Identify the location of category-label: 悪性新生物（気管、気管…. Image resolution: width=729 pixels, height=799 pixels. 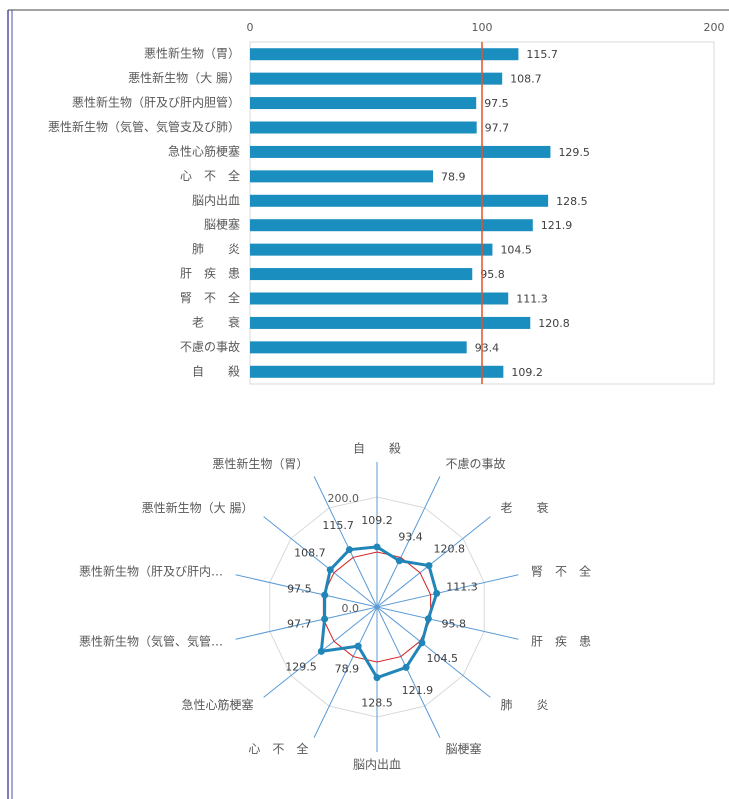
(151, 641).